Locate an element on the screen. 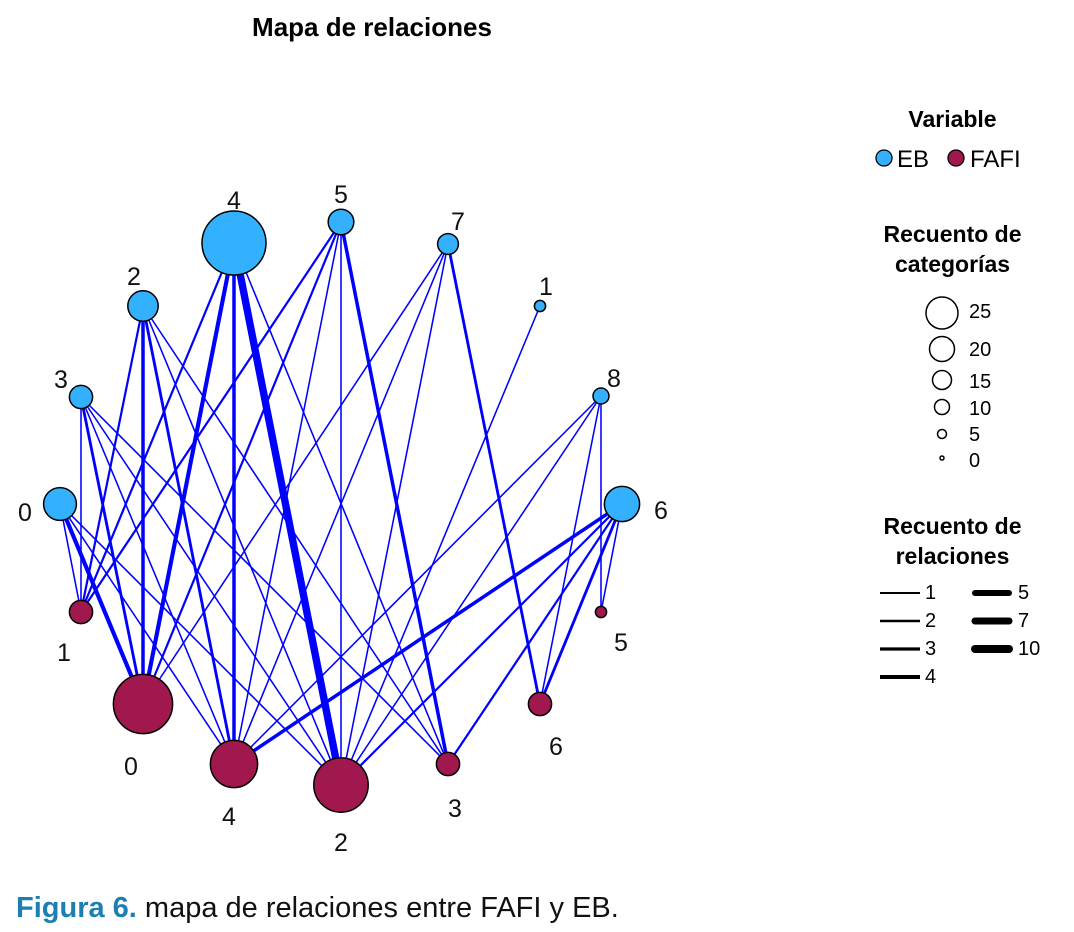  node-EB8 is located at coordinates (601, 396).